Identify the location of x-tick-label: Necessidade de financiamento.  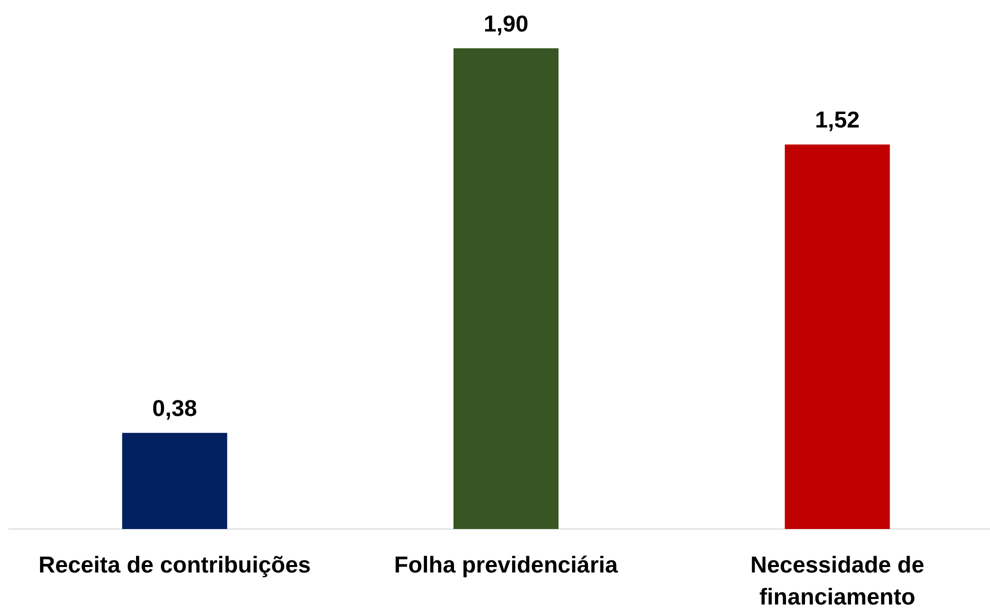
(837, 580).